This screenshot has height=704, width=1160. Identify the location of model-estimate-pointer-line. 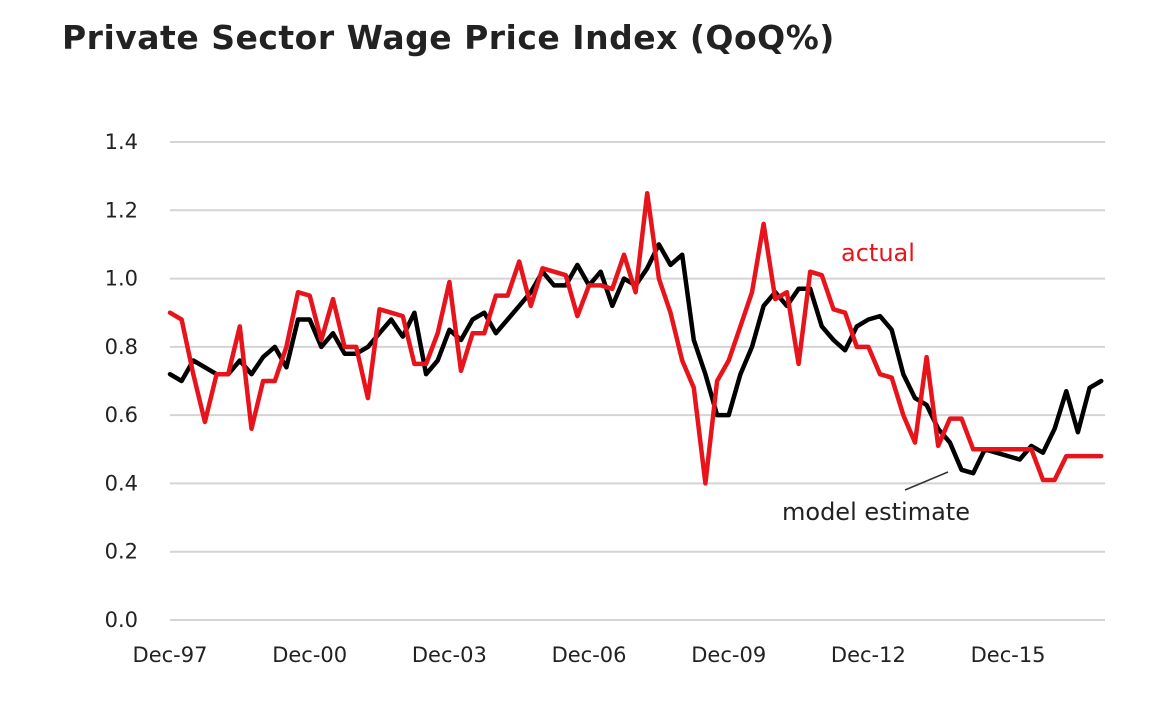
(926, 481).